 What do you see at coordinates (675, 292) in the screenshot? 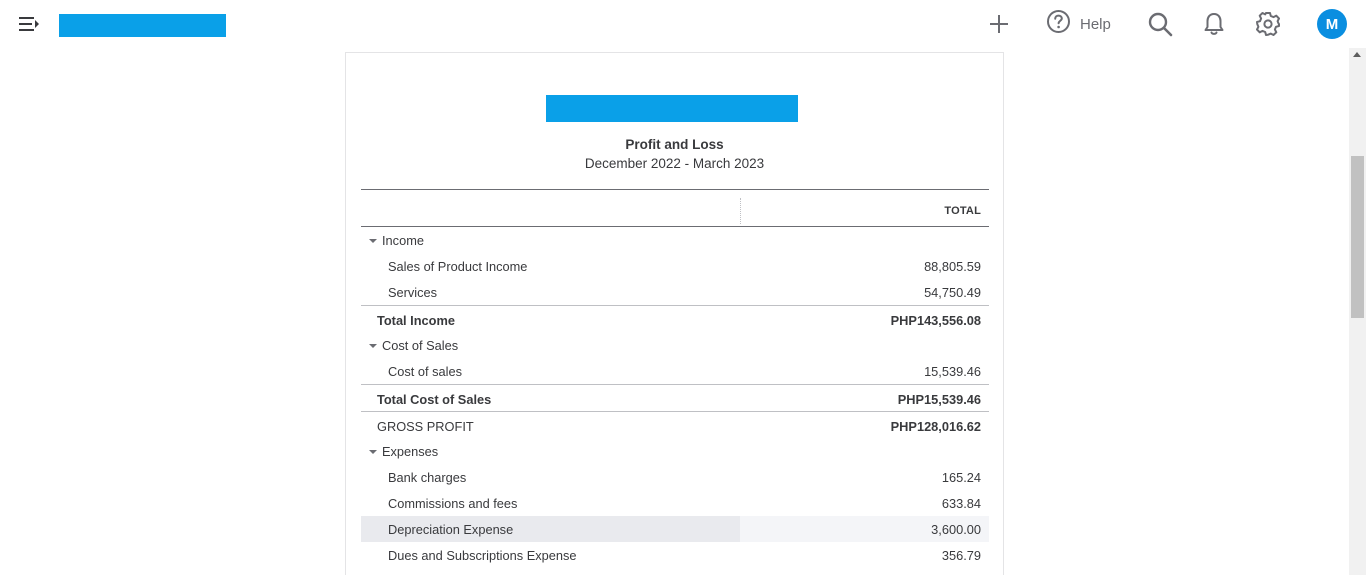
I see `table-row: Services 54,750.49` at bounding box center [675, 292].